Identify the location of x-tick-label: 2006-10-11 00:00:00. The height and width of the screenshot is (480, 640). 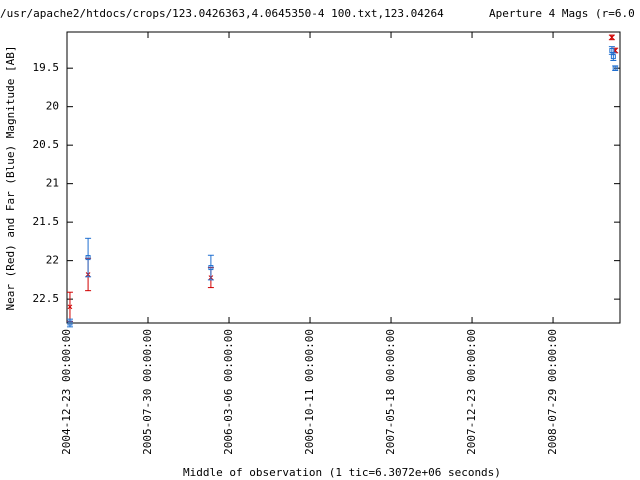
(309, 392).